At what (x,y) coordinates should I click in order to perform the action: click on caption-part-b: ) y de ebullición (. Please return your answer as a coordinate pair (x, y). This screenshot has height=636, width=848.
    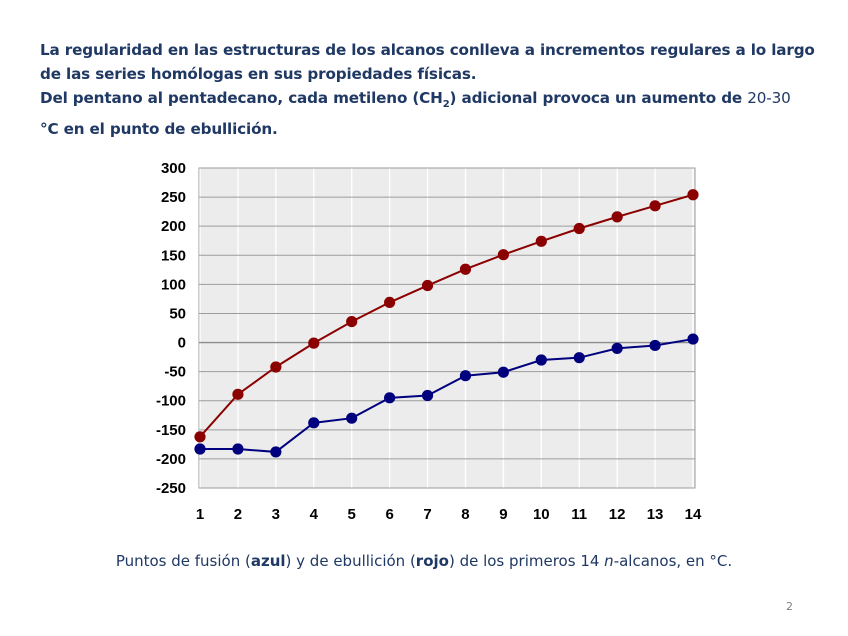
    Looking at the image, I should click on (350, 561).